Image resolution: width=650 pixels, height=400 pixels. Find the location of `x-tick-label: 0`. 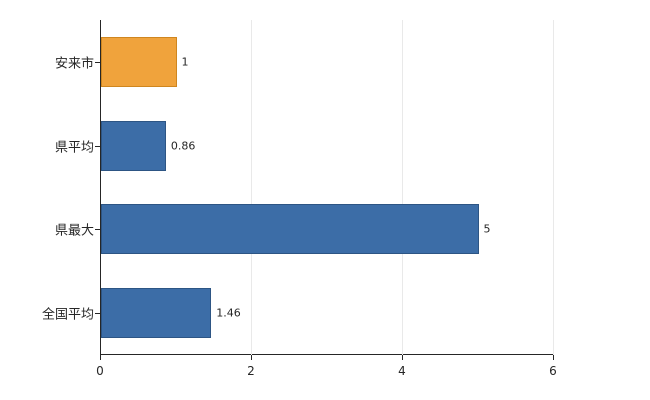

x-tick-label: 0 is located at coordinates (100, 371).